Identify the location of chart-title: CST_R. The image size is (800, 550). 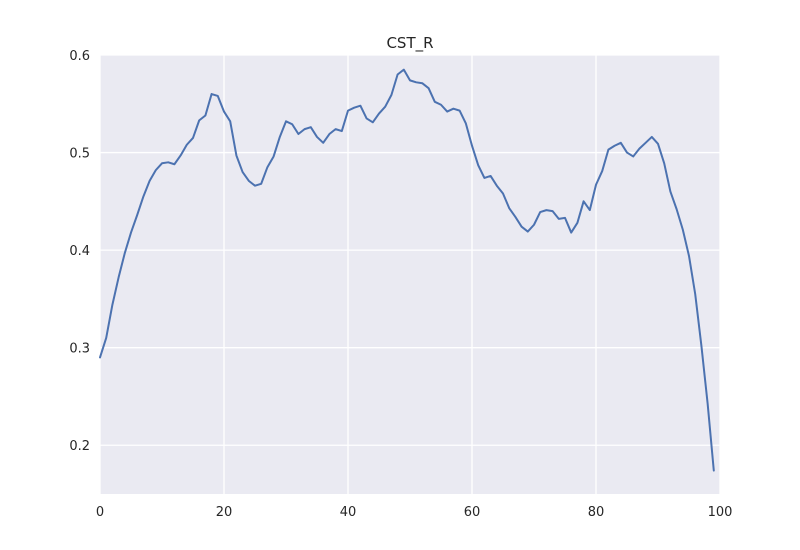
(409, 43).